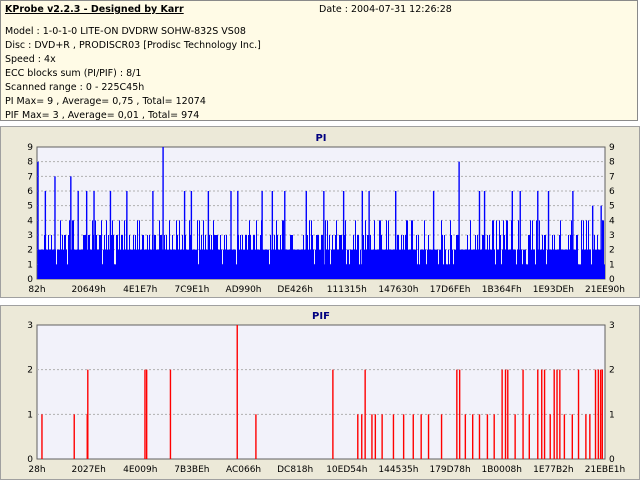 The width and height of the screenshot is (640, 483). What do you see at coordinates (140, 470) in the screenshot?
I see `x-tick-label: 4E009h` at bounding box center [140, 470].